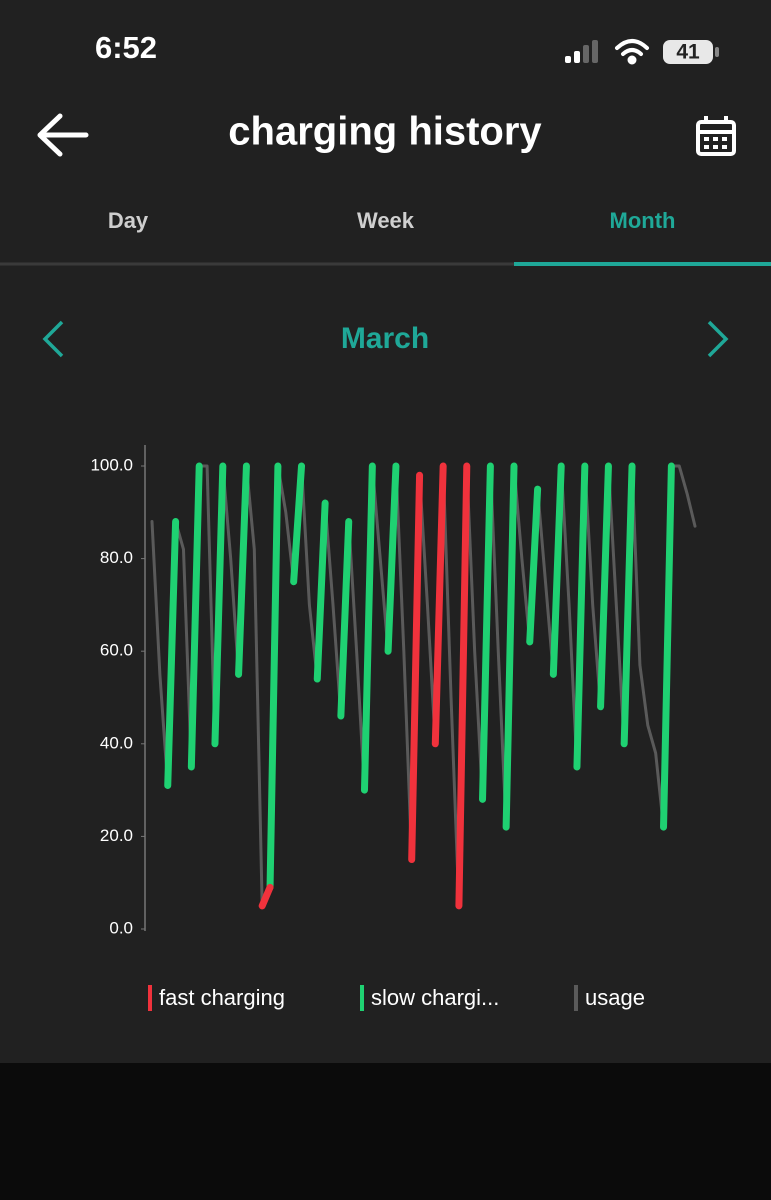 This screenshot has height=1200, width=771. What do you see at coordinates (111, 464) in the screenshot?
I see `y-tick-label: 100.0` at bounding box center [111, 464].